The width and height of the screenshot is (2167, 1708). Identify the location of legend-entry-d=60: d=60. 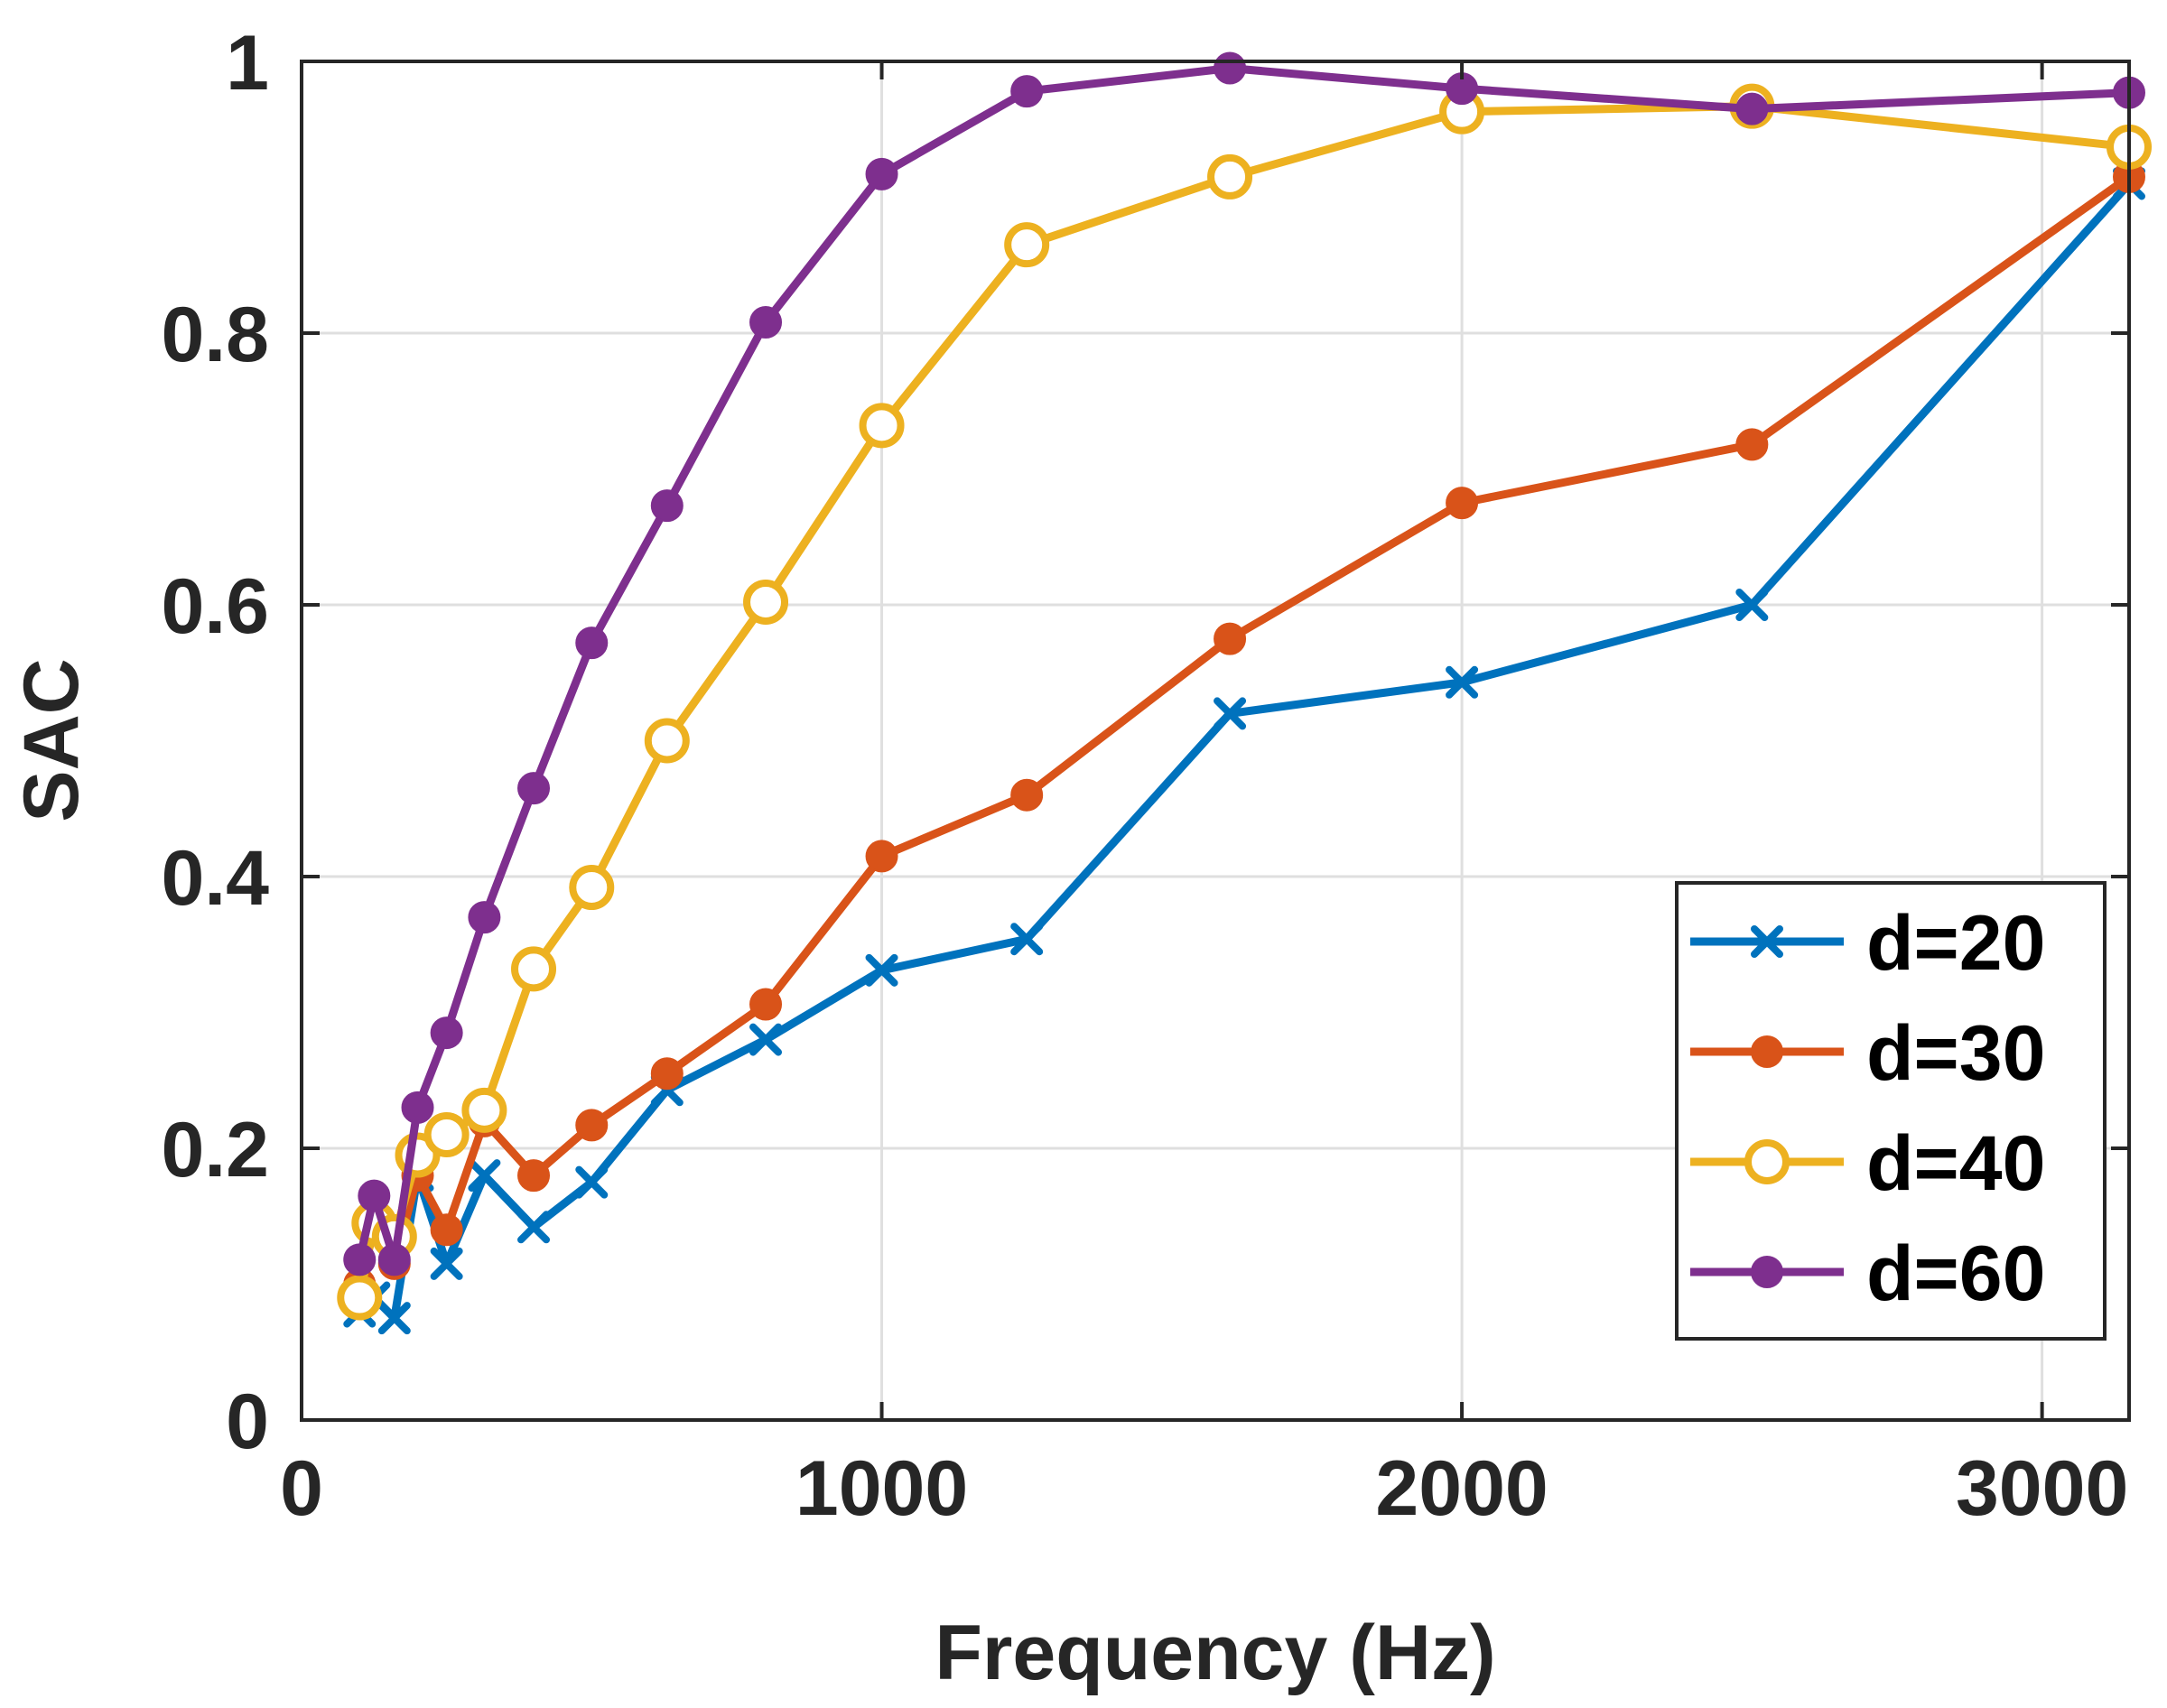
(1868, 1273).